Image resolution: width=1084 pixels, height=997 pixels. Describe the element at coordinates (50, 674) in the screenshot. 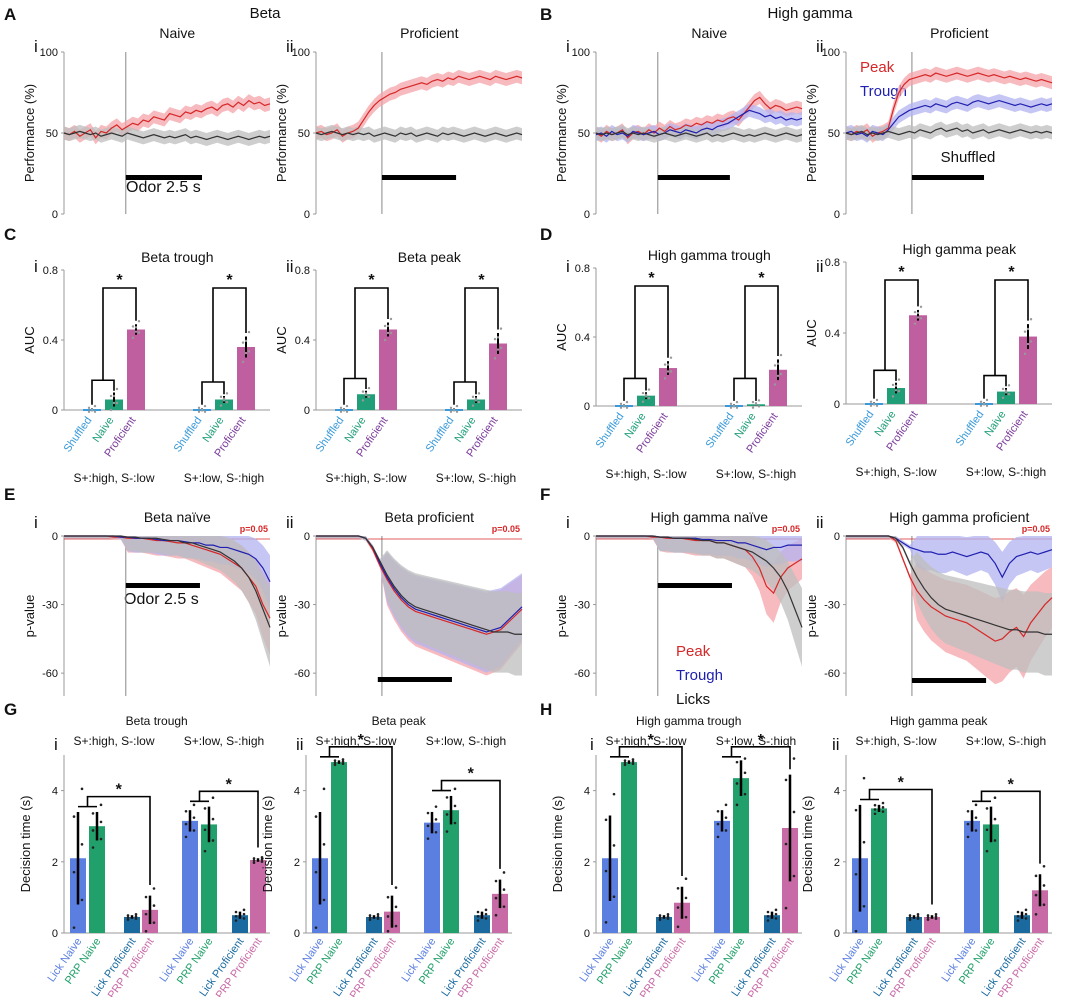

I see `y-tick-label: -60` at that location.